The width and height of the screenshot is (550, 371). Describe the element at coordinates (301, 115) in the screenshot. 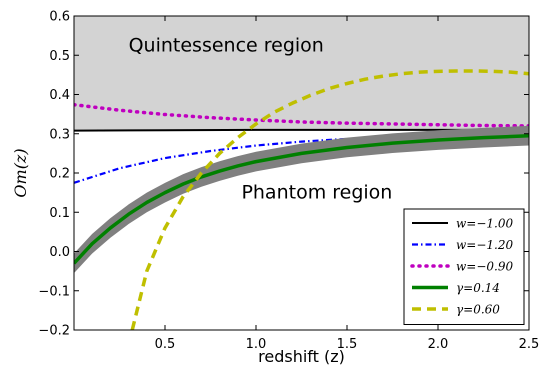

I see `series-3-line` at that location.